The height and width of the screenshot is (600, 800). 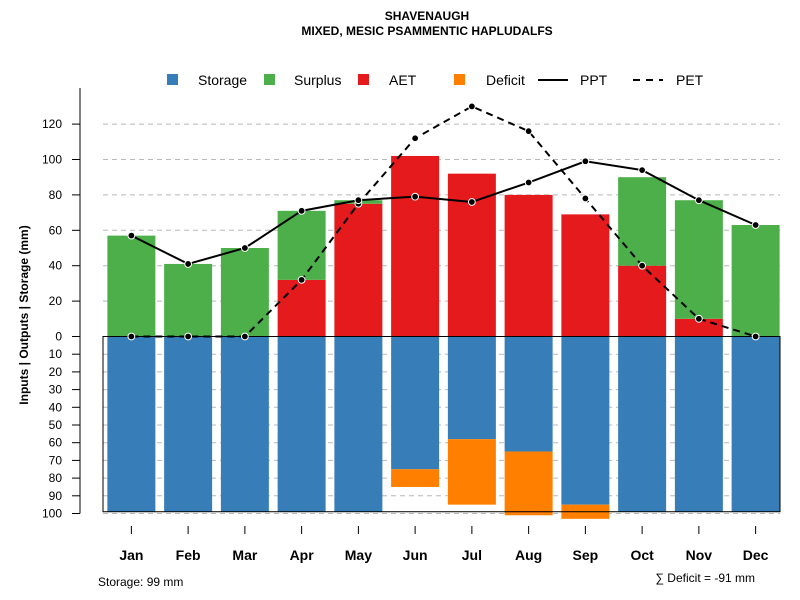 What do you see at coordinates (586, 555) in the screenshot?
I see `x-tick-label: Sep` at bounding box center [586, 555].